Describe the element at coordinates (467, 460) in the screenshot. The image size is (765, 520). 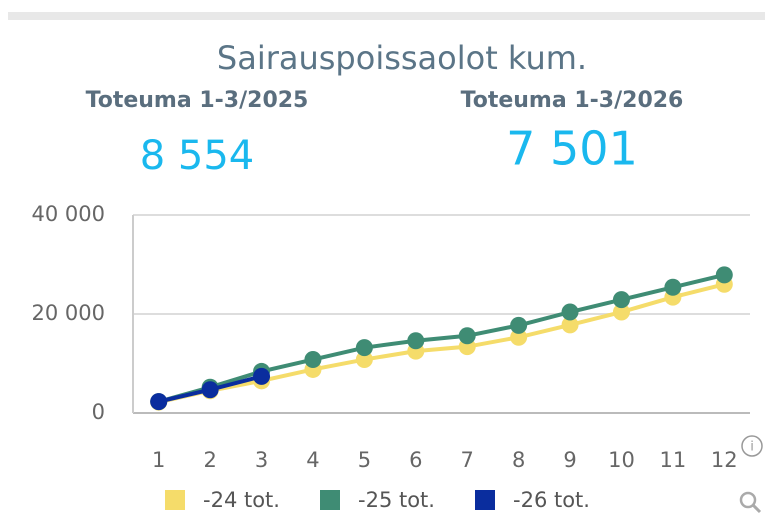
I see `x-tick-label: 7` at that location.